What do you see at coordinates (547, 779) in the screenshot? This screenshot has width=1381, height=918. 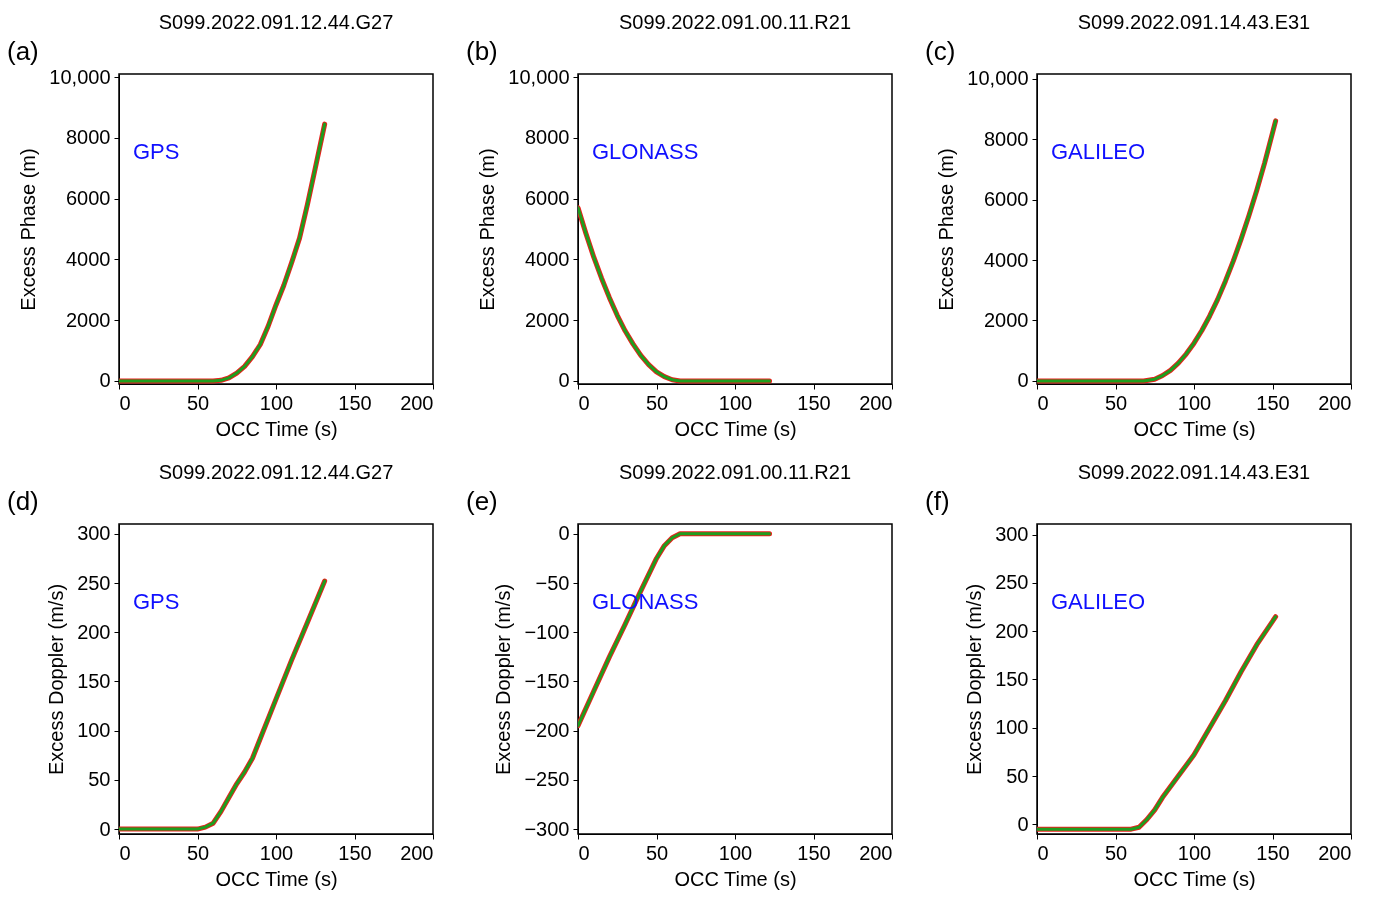 I see `y-tick-label: −250` at bounding box center [547, 779].